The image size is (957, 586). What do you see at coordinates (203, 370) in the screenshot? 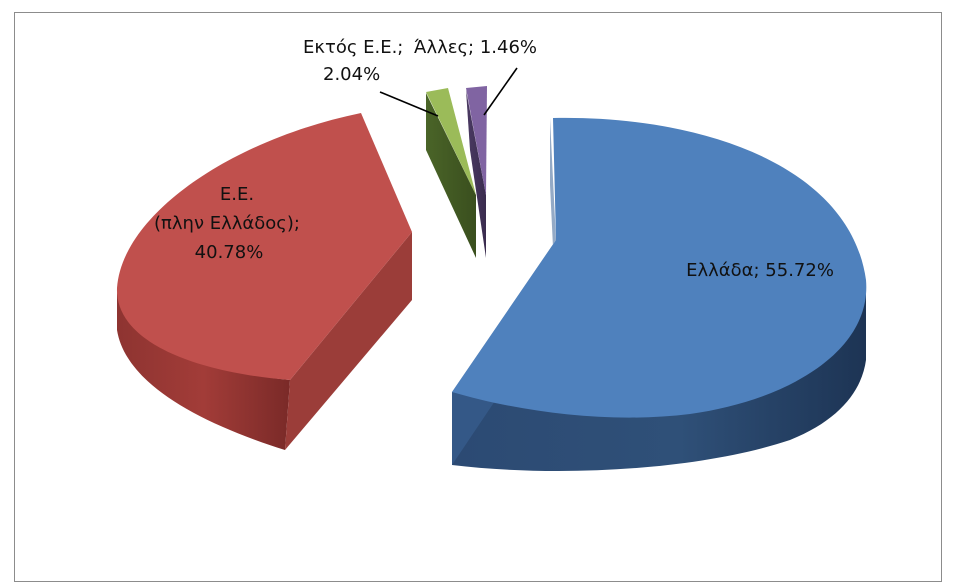
I see `slice-eu-side` at bounding box center [203, 370].